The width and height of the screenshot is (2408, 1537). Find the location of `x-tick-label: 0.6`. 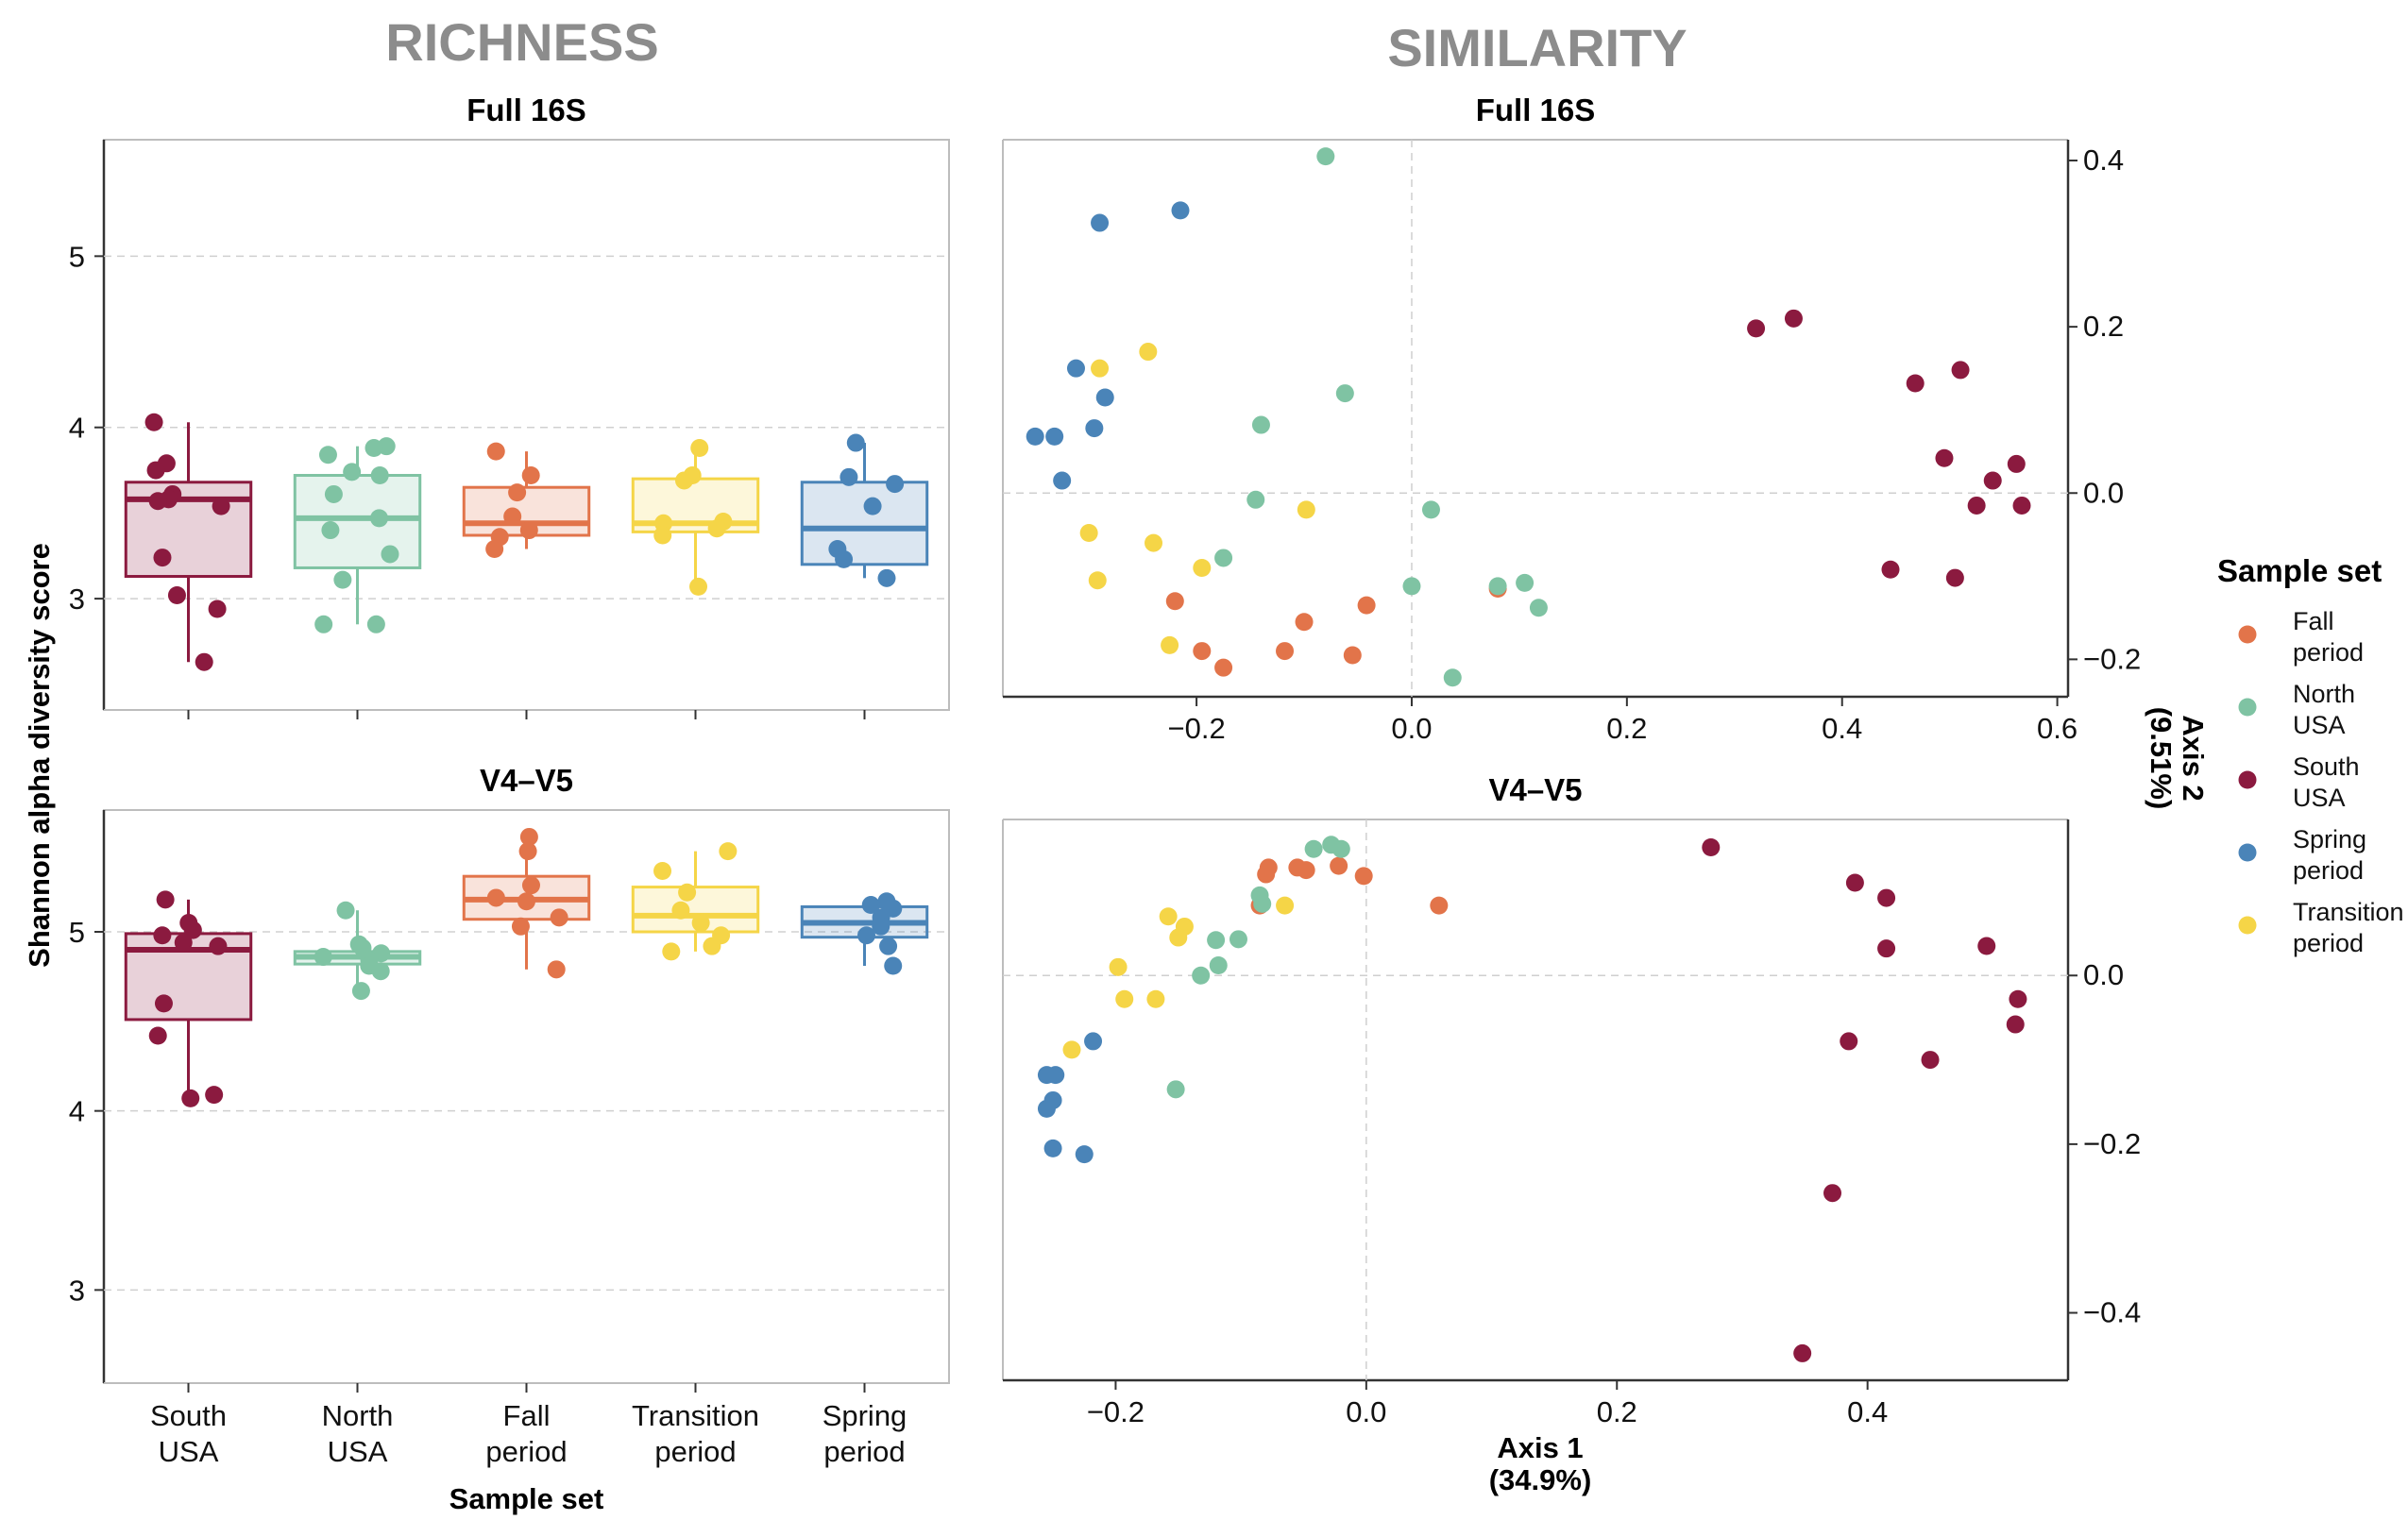

x-tick-label: 0.6 is located at coordinates (2057, 728).